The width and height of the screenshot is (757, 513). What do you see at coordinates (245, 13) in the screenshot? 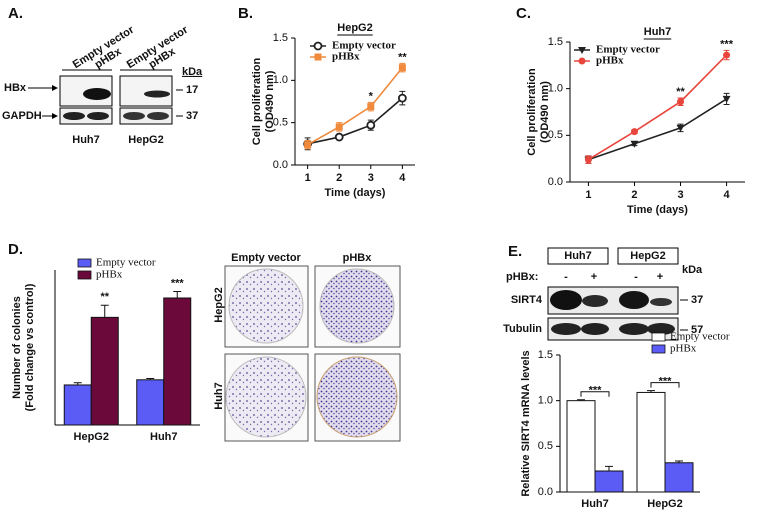
I see `panel-label: B.` at bounding box center [245, 13].